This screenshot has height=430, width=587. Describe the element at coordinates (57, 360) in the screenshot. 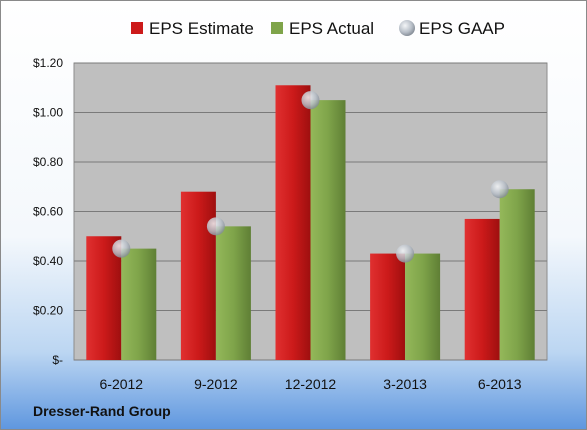

I see `y-tick-label: $-` at that location.